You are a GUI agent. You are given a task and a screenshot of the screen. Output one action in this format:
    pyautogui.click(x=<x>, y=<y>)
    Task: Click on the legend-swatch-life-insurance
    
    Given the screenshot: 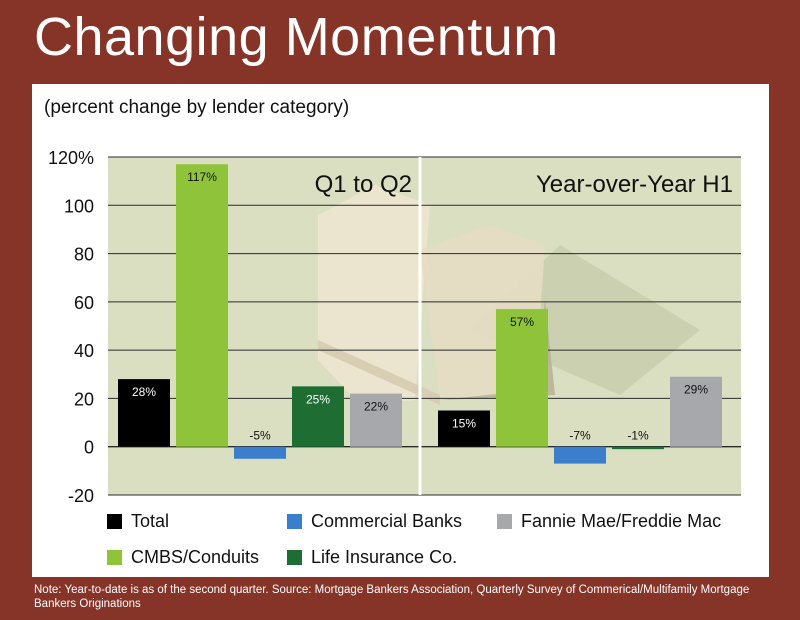 What is the action you would take?
    pyautogui.click(x=294, y=557)
    